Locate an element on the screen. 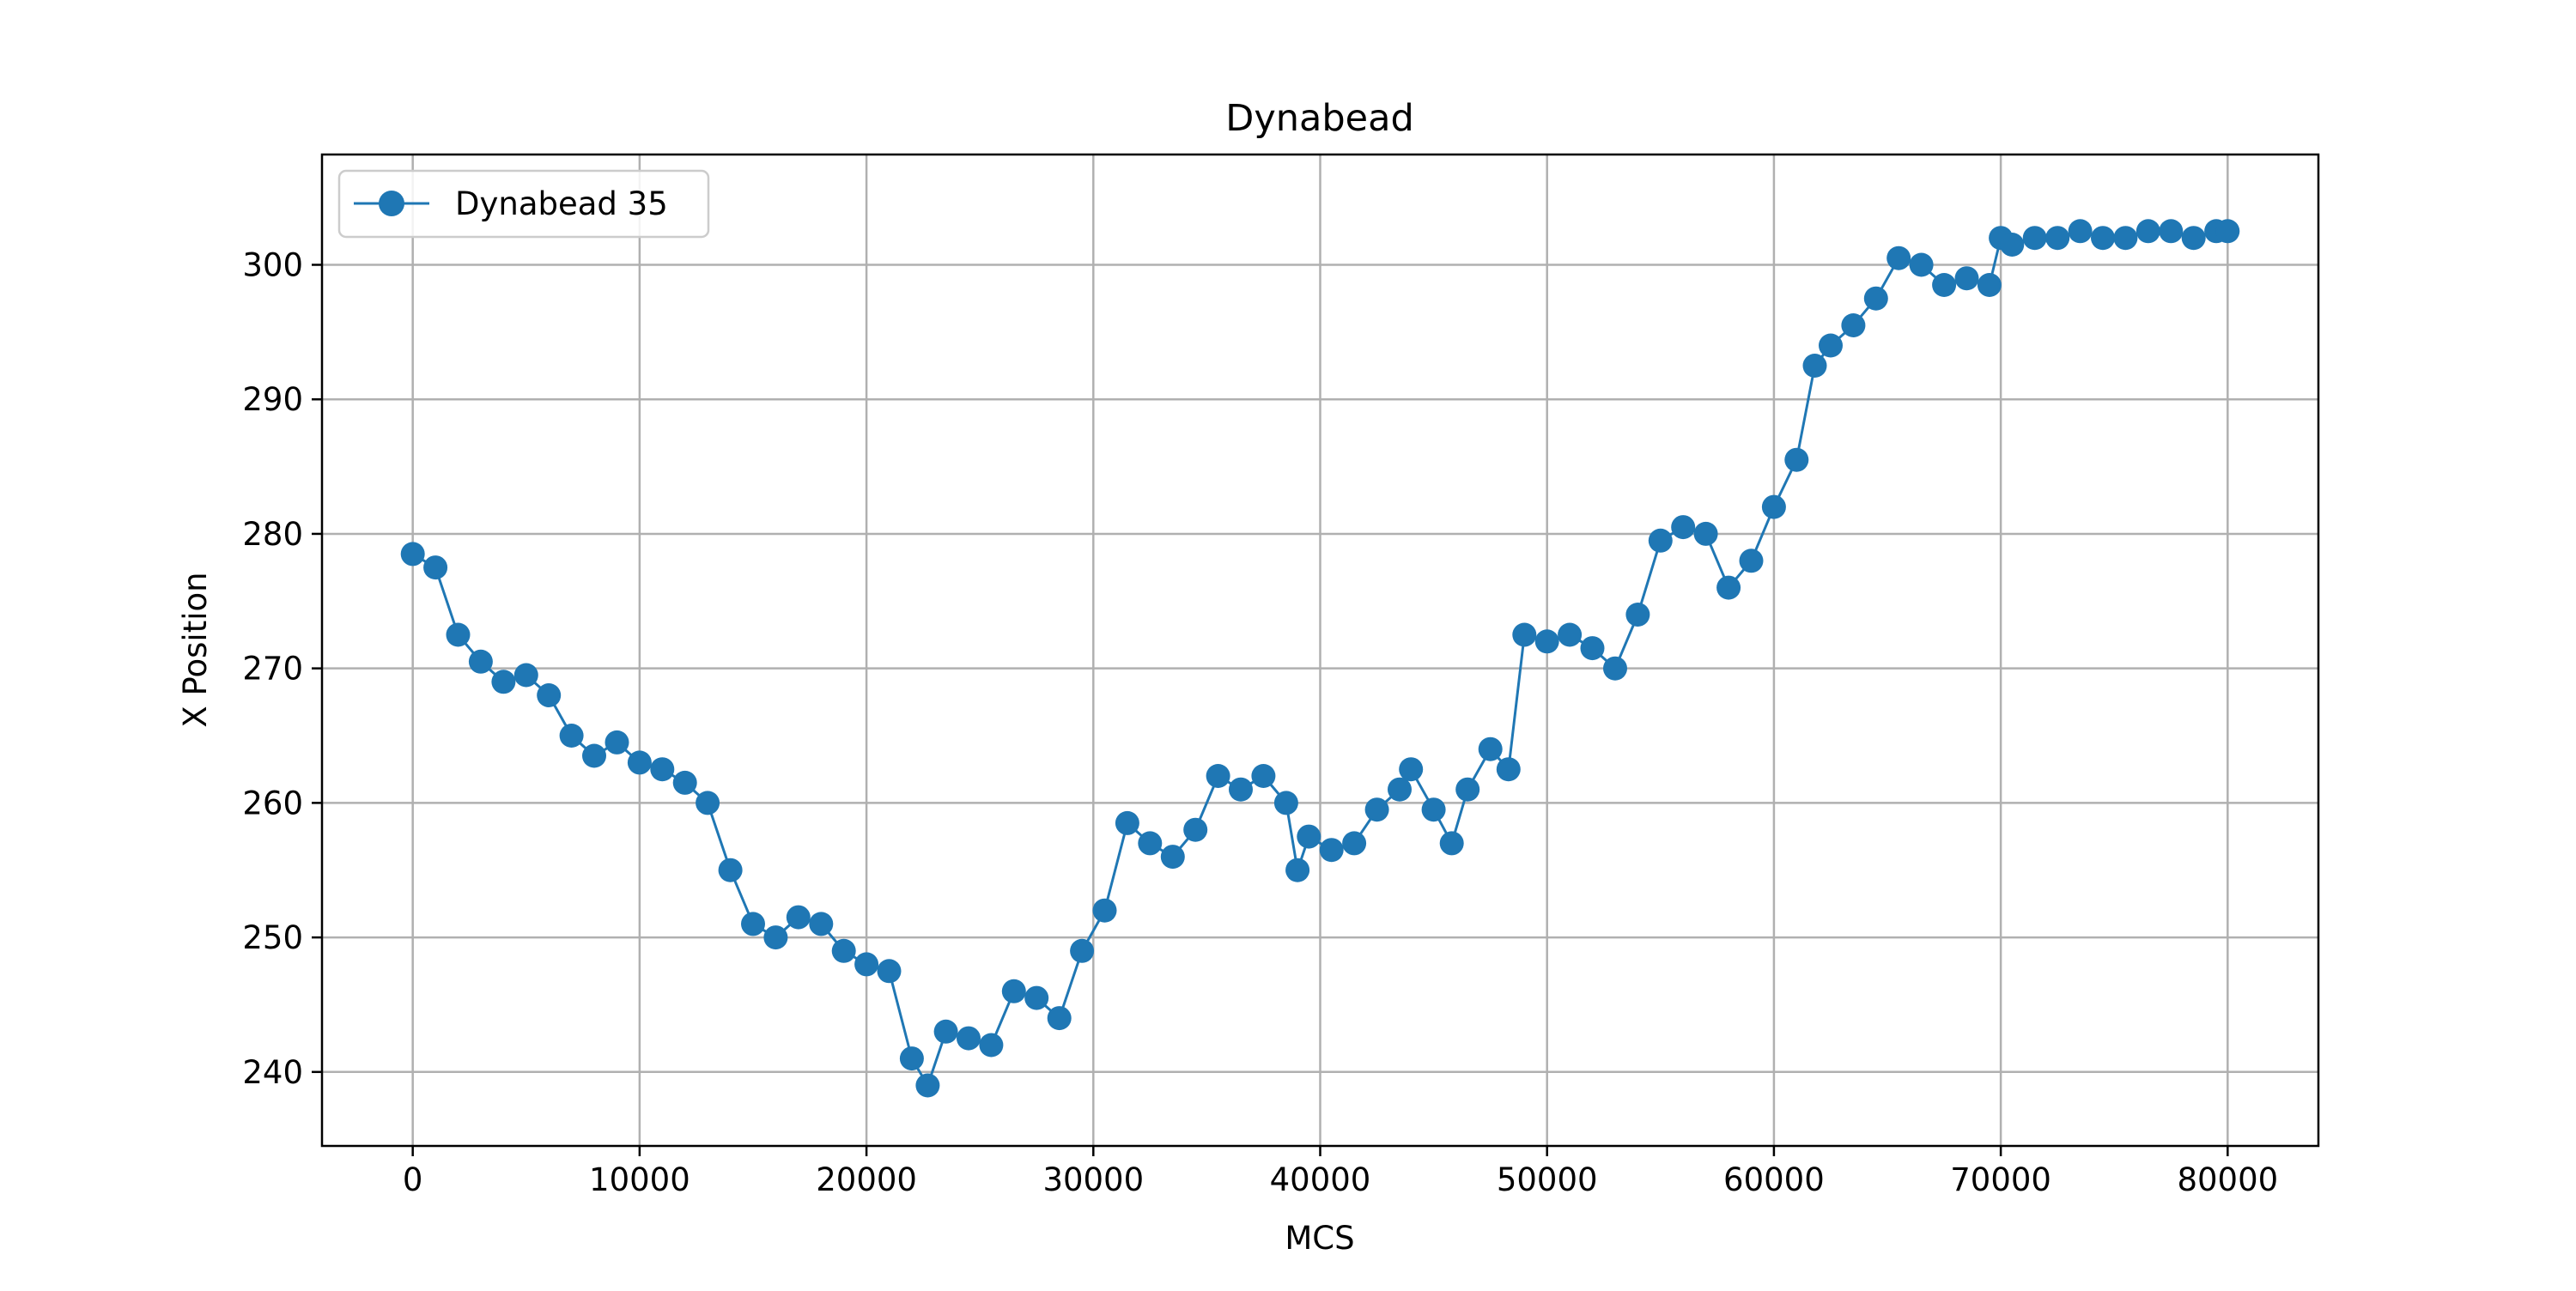 The image size is (2576, 1291). legend-box is located at coordinates (523, 204).